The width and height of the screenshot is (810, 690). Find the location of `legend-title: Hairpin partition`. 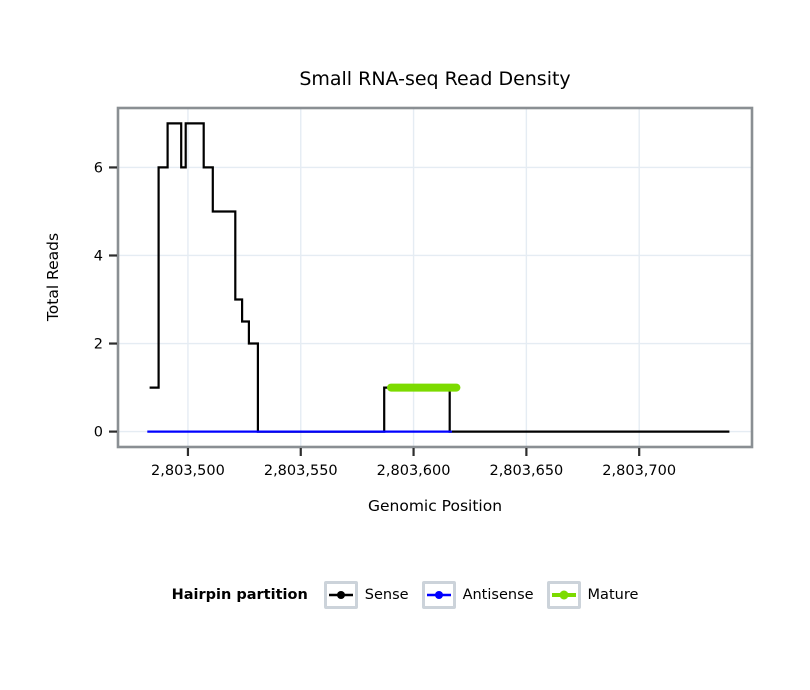

legend-title: Hairpin partition is located at coordinates (239, 595).